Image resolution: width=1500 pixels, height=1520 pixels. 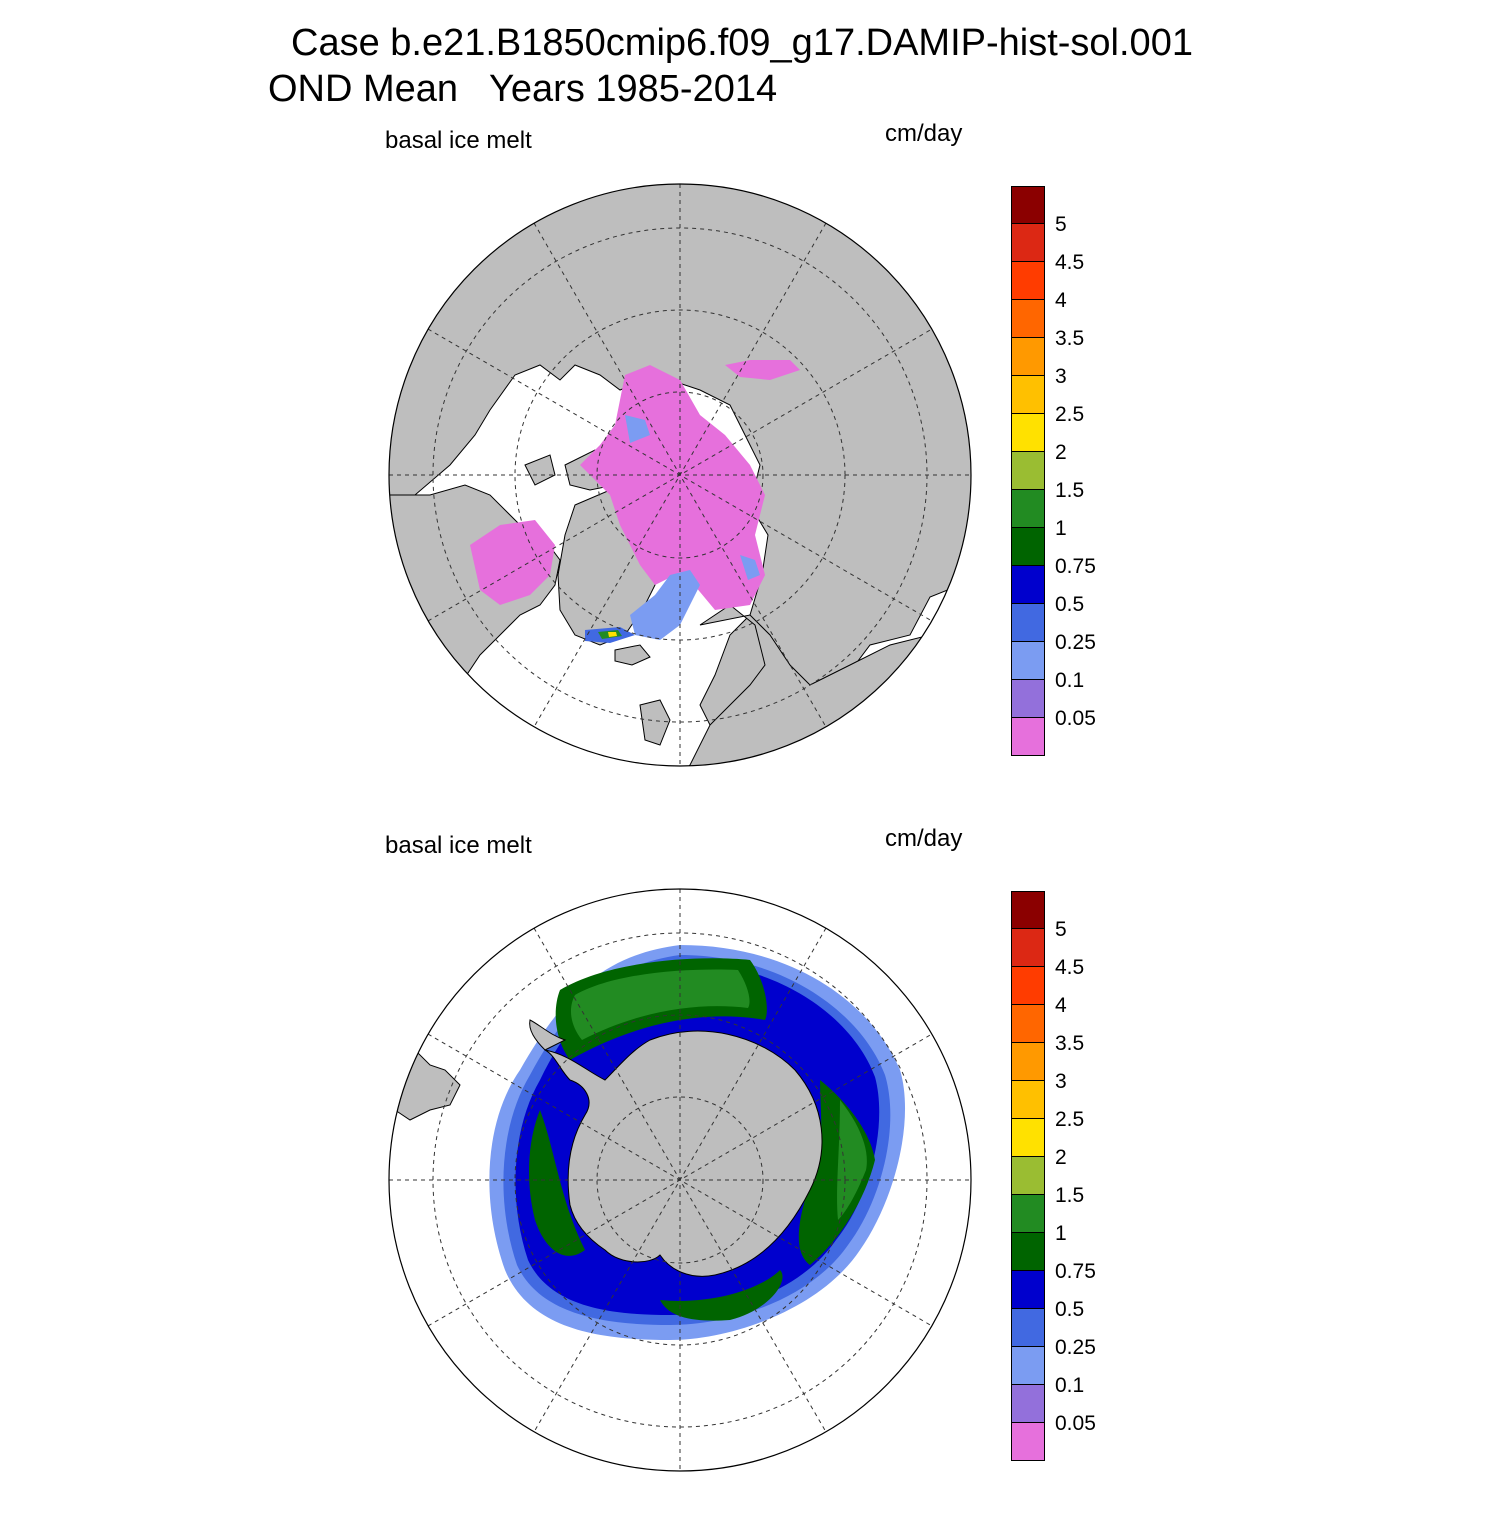 I want to click on south-ice-melt-greener, so click(x=718, y=1094).